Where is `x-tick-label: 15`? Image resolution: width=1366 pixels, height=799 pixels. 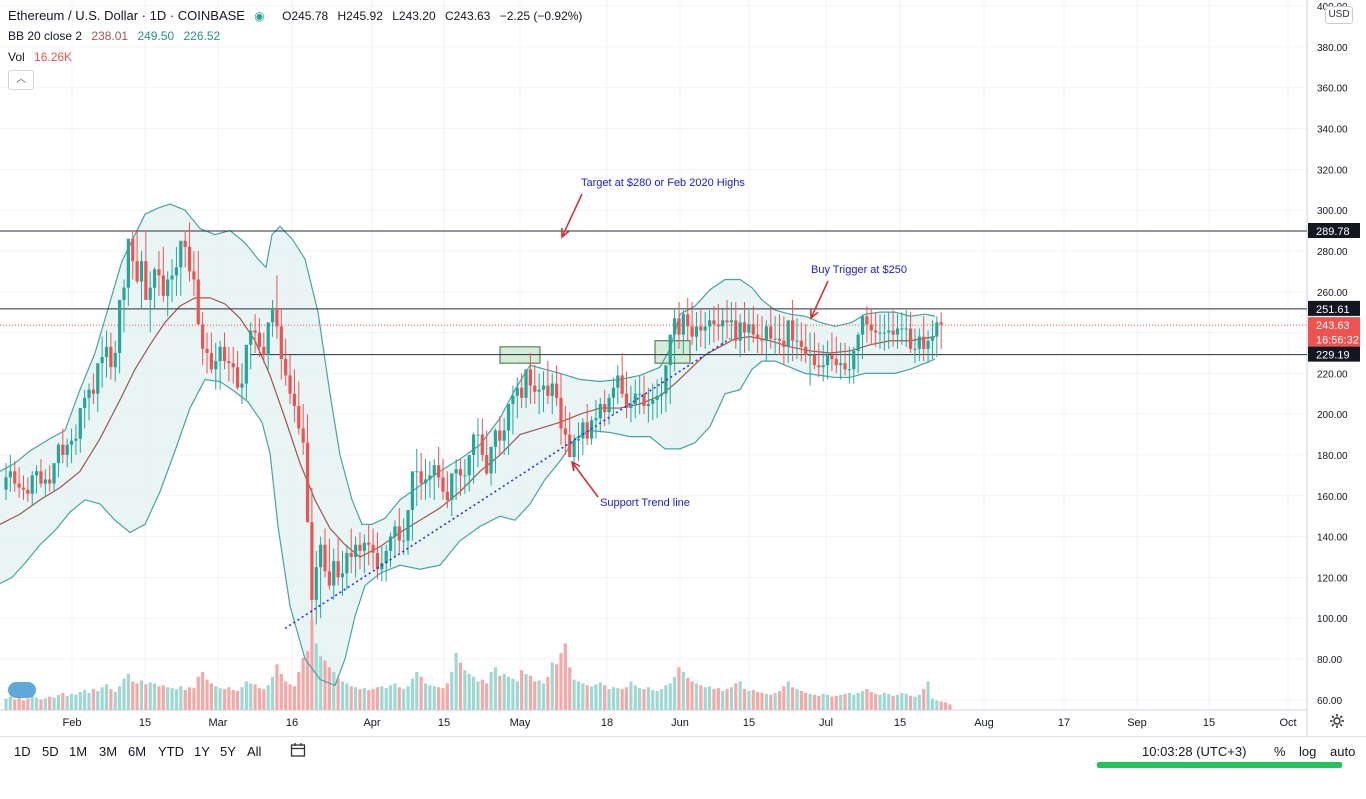
x-tick-label: 15 is located at coordinates (1209, 723).